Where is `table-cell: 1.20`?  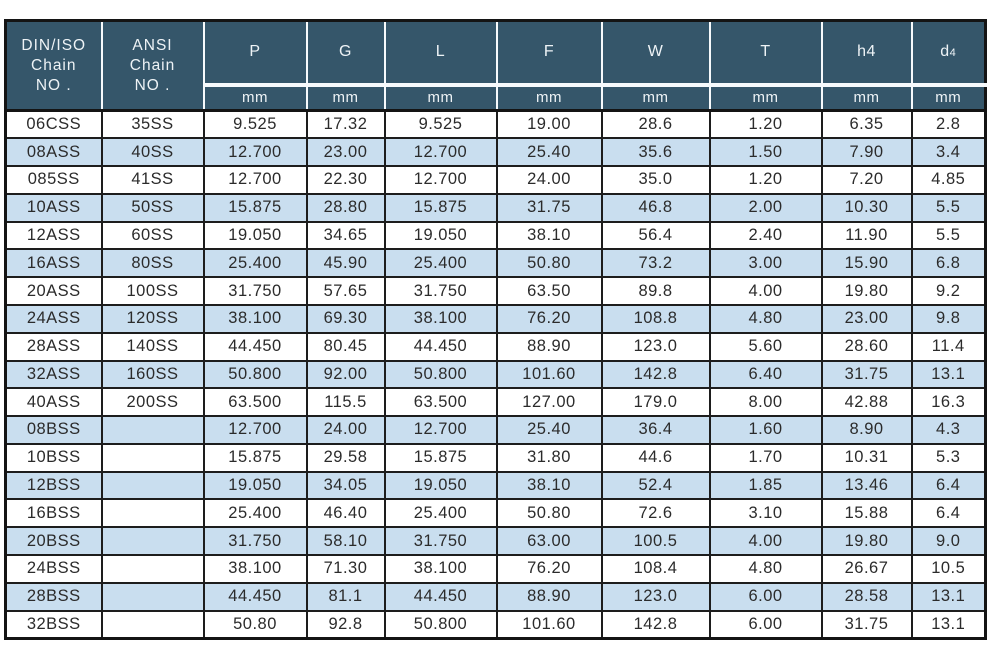
table-cell: 1.20 is located at coordinates (765, 180).